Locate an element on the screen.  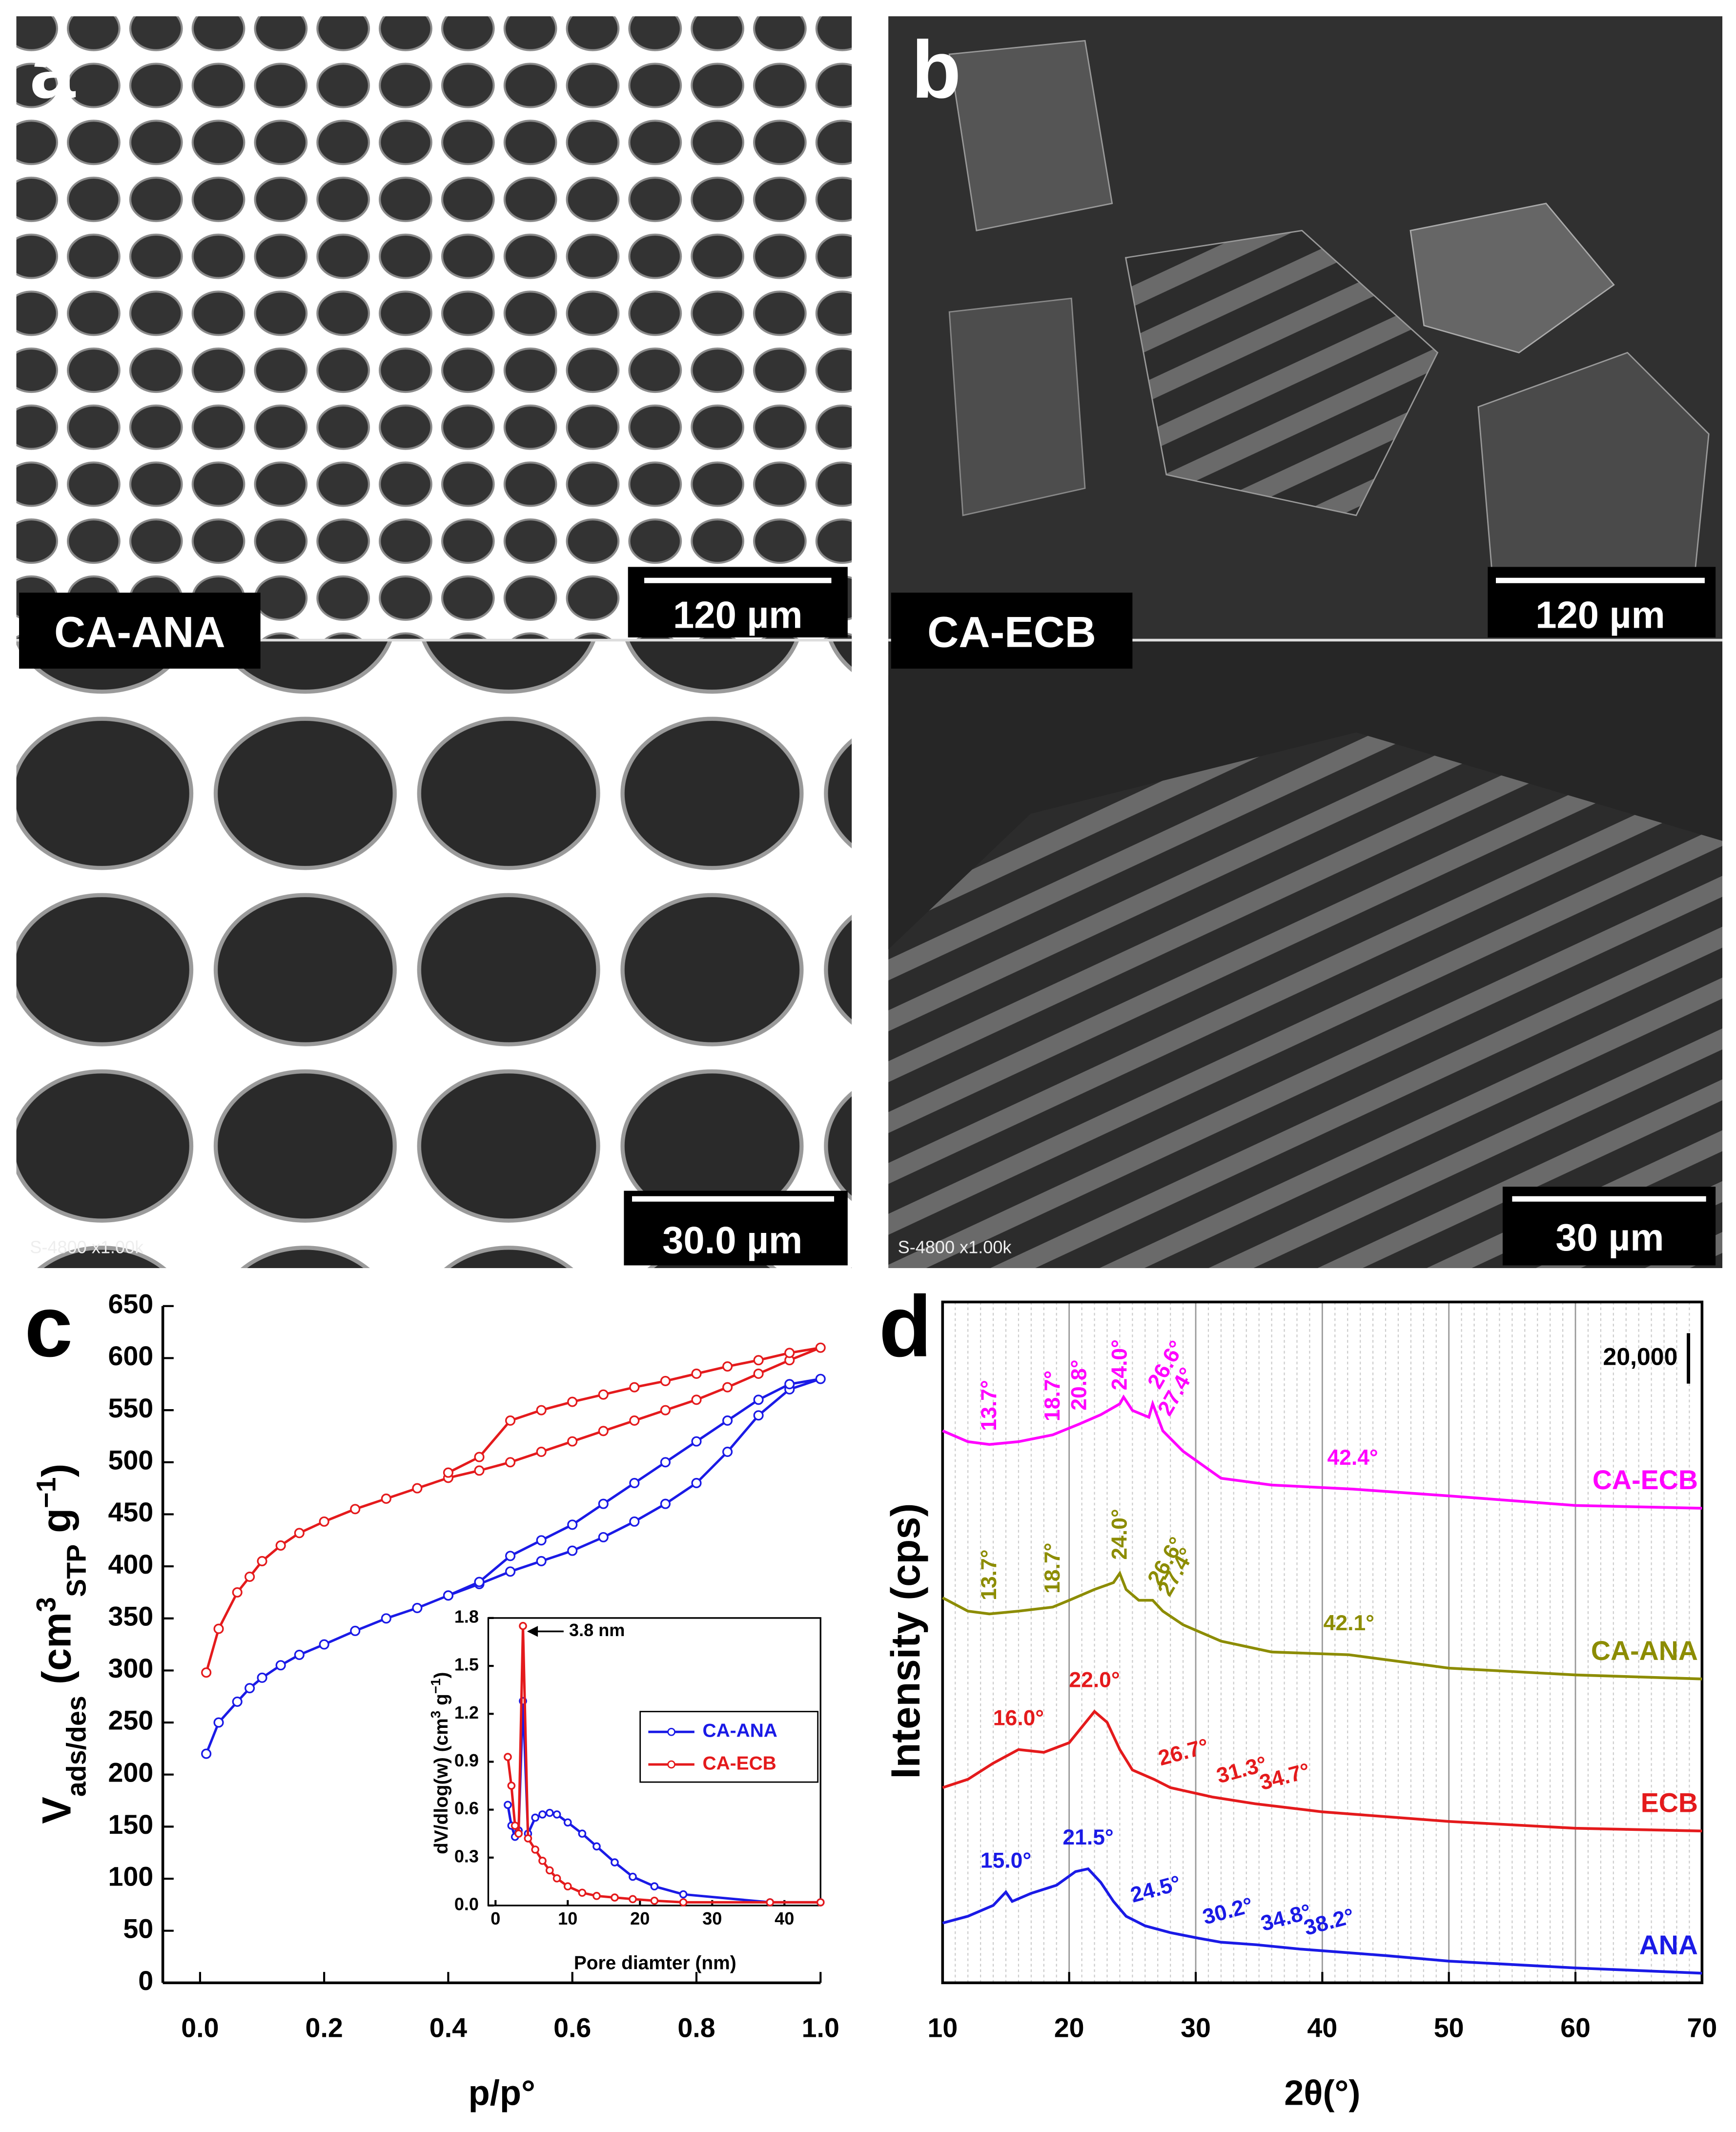
y-tick-label: 200 is located at coordinates (130, 1772).